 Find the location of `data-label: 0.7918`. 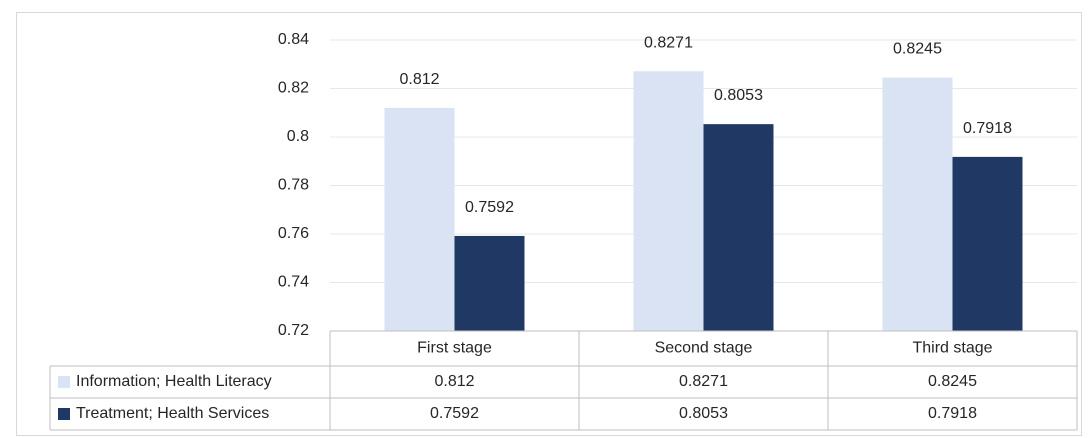

data-label: 0.7918 is located at coordinates (987, 128).